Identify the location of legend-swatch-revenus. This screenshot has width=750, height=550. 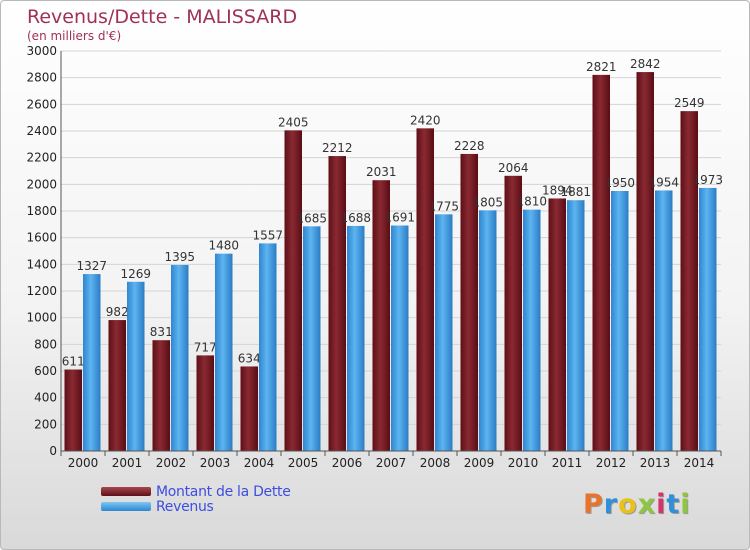
(126, 506).